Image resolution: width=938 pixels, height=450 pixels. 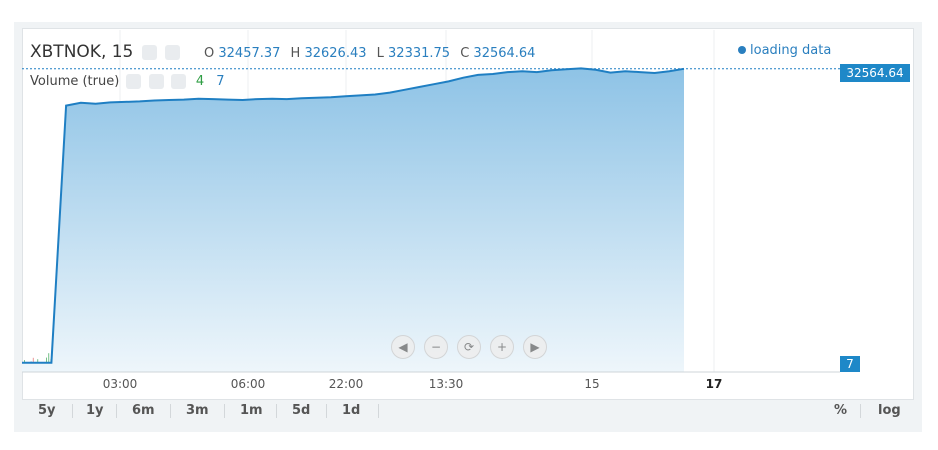 I want to click on x-axis-label: 17, so click(x=714, y=384).